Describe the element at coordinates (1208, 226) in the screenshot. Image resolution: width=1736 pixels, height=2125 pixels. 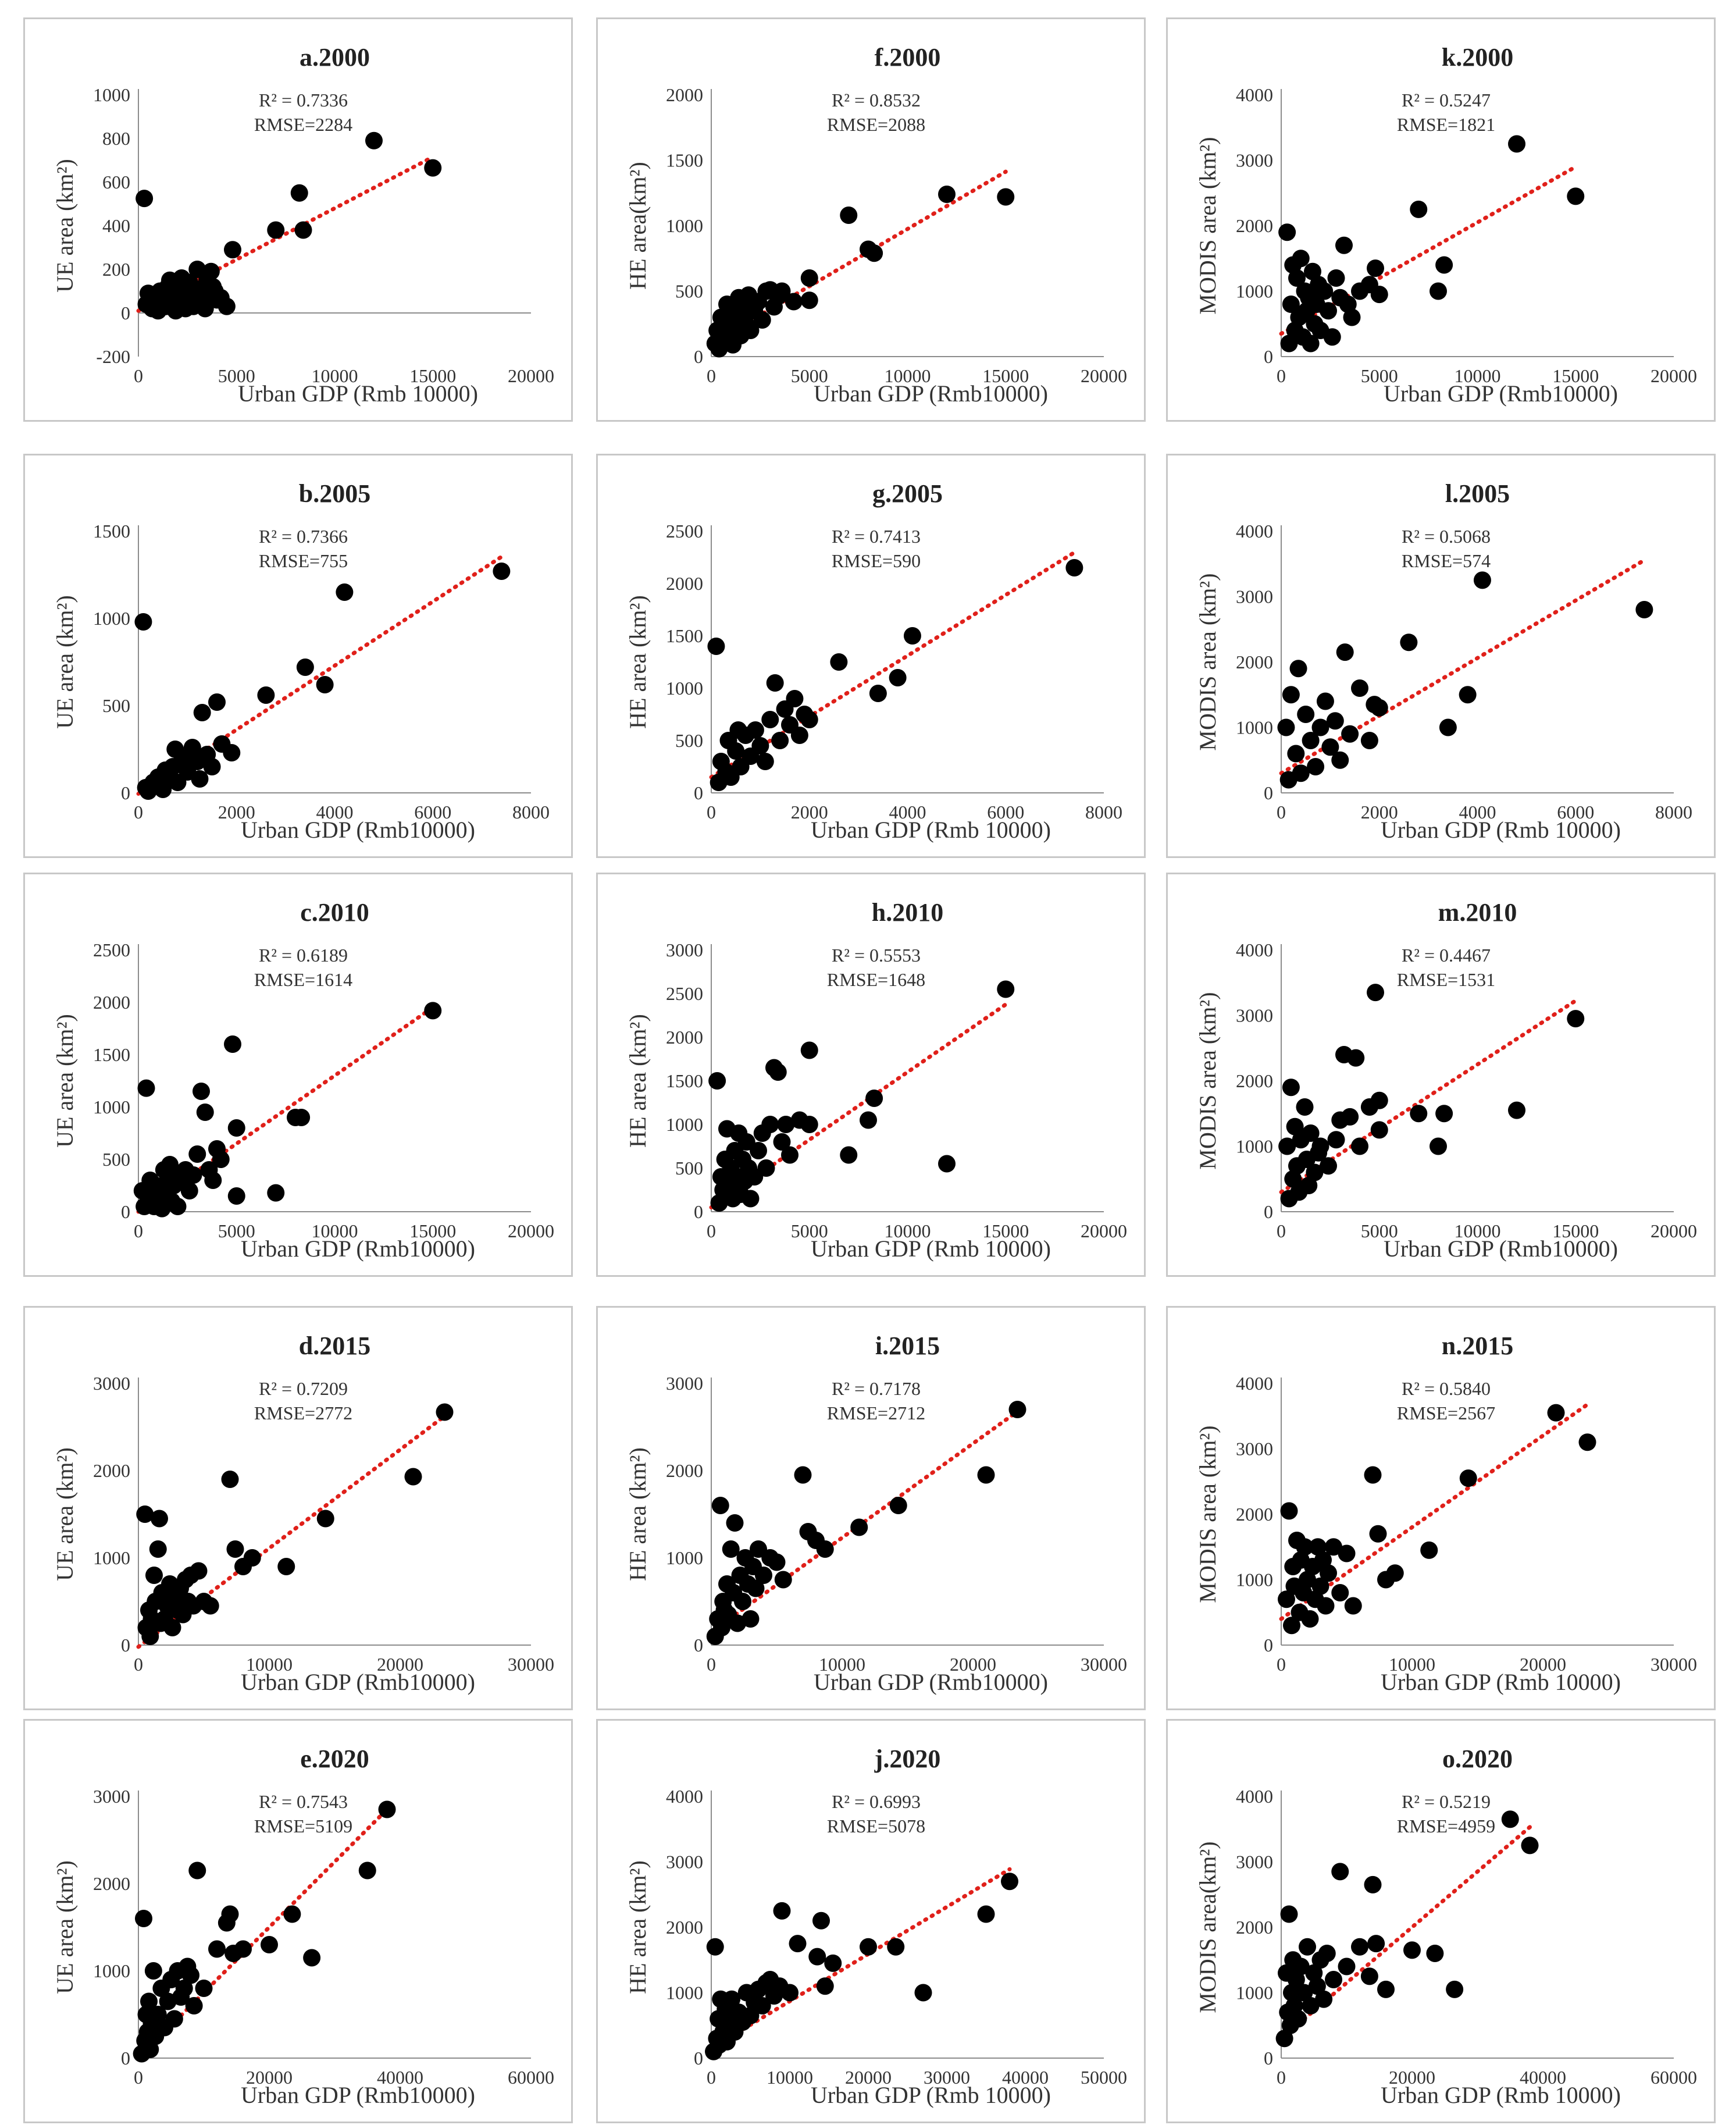
I see `y-axis-label: MODIS area (km²)` at that location.